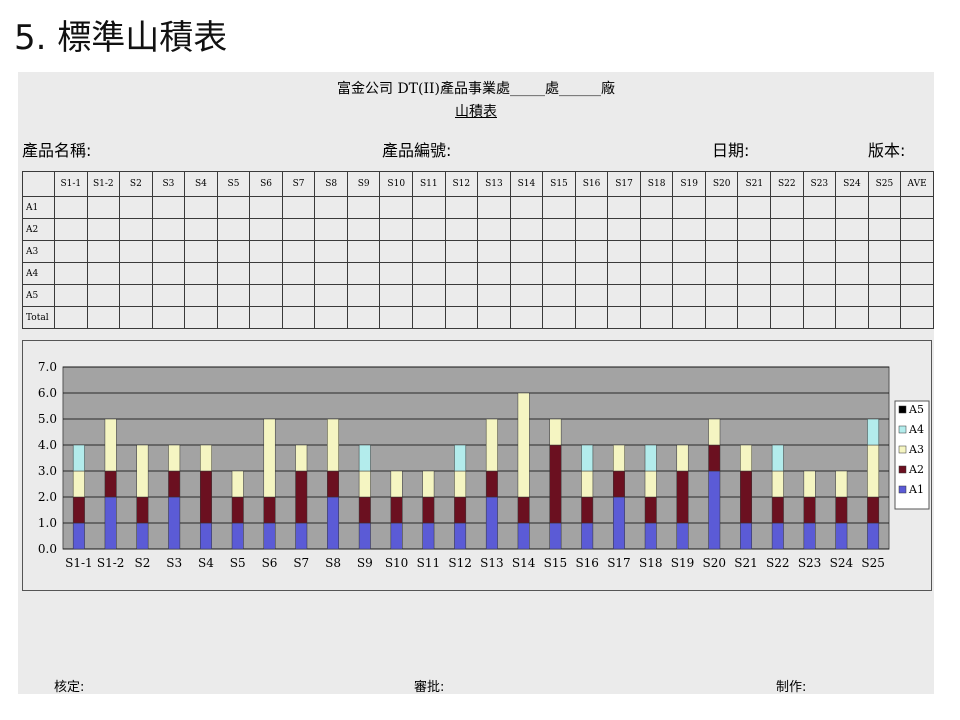  What do you see at coordinates (365, 563) in the screenshot?
I see `x-tick-label: S9` at bounding box center [365, 563].